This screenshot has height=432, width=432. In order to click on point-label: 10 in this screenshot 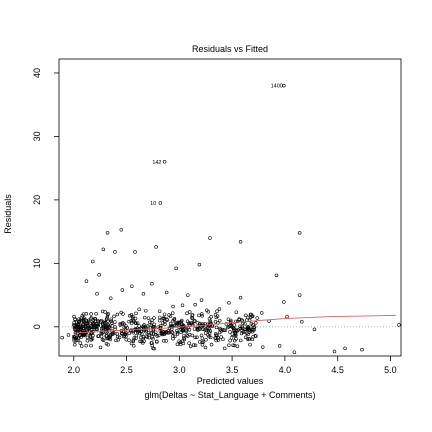, I will do `click(153, 204)`.